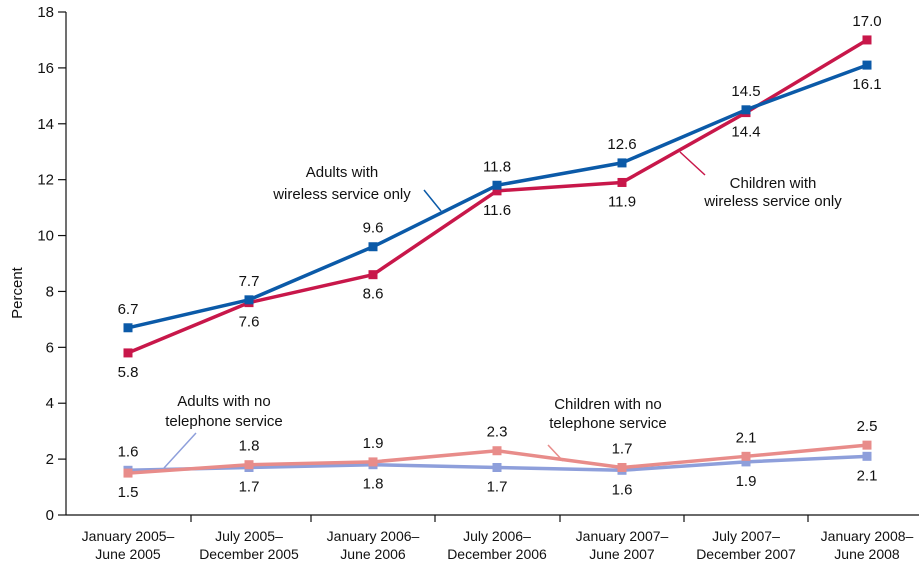 Image resolution: width=919 pixels, height=571 pixels. Describe the element at coordinates (249, 446) in the screenshot. I see `data-label-children-no-phone: 1.8` at that location.